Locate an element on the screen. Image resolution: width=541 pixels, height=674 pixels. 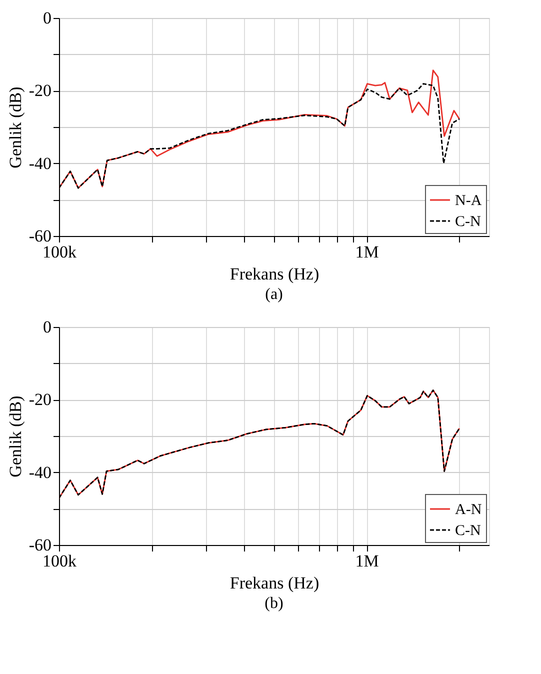
text: (b) is located at coordinates (274, 603).